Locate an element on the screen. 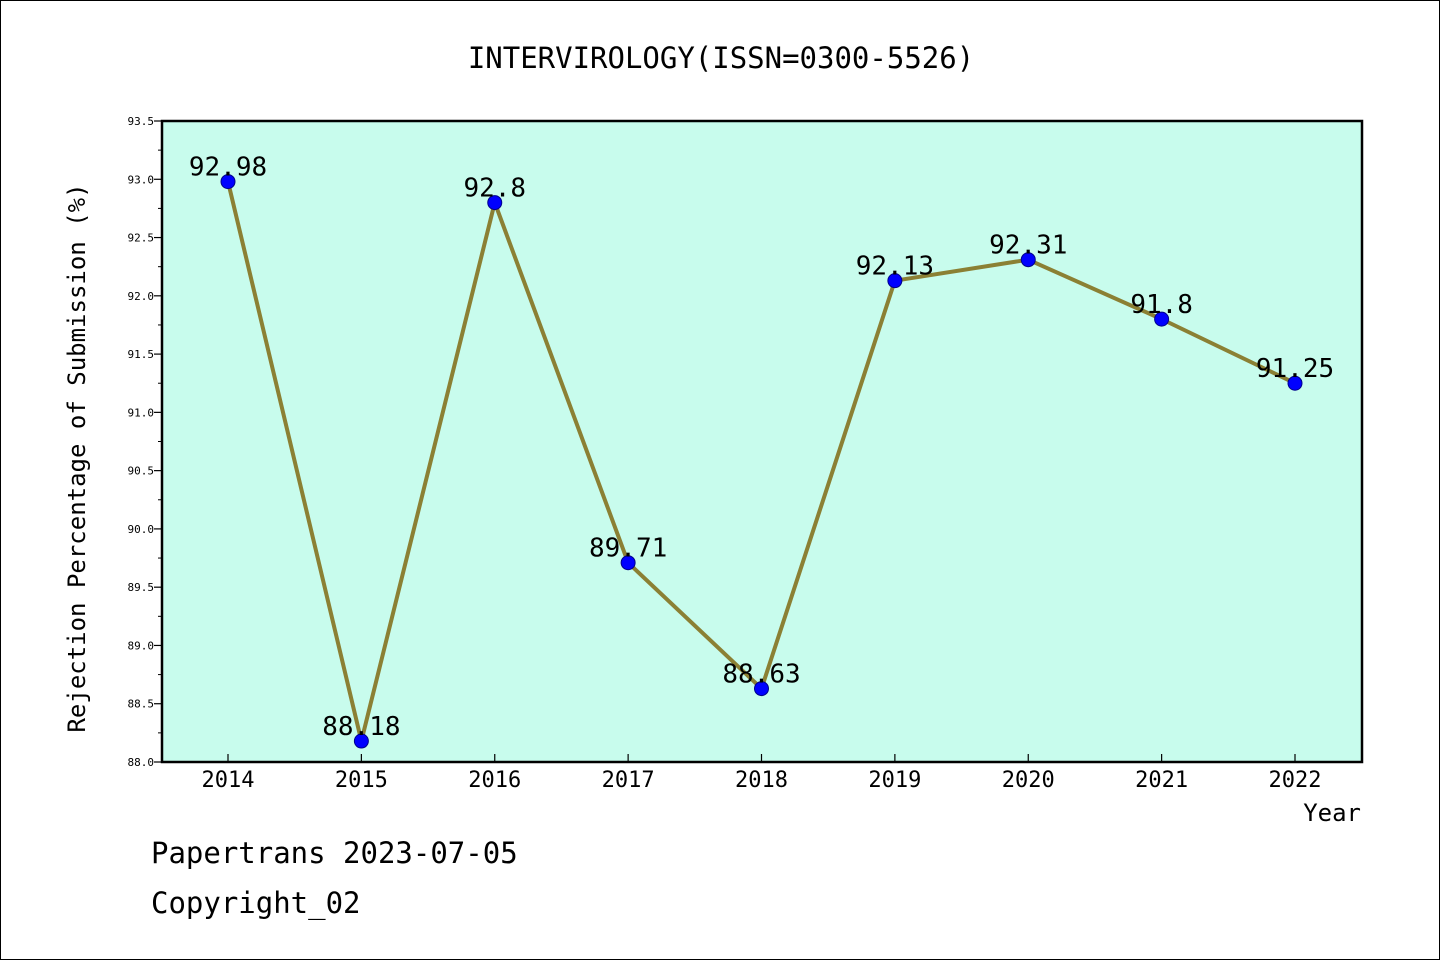 The width and height of the screenshot is (1440, 961). y-tick-label: 93.5 is located at coordinates (141, 121).